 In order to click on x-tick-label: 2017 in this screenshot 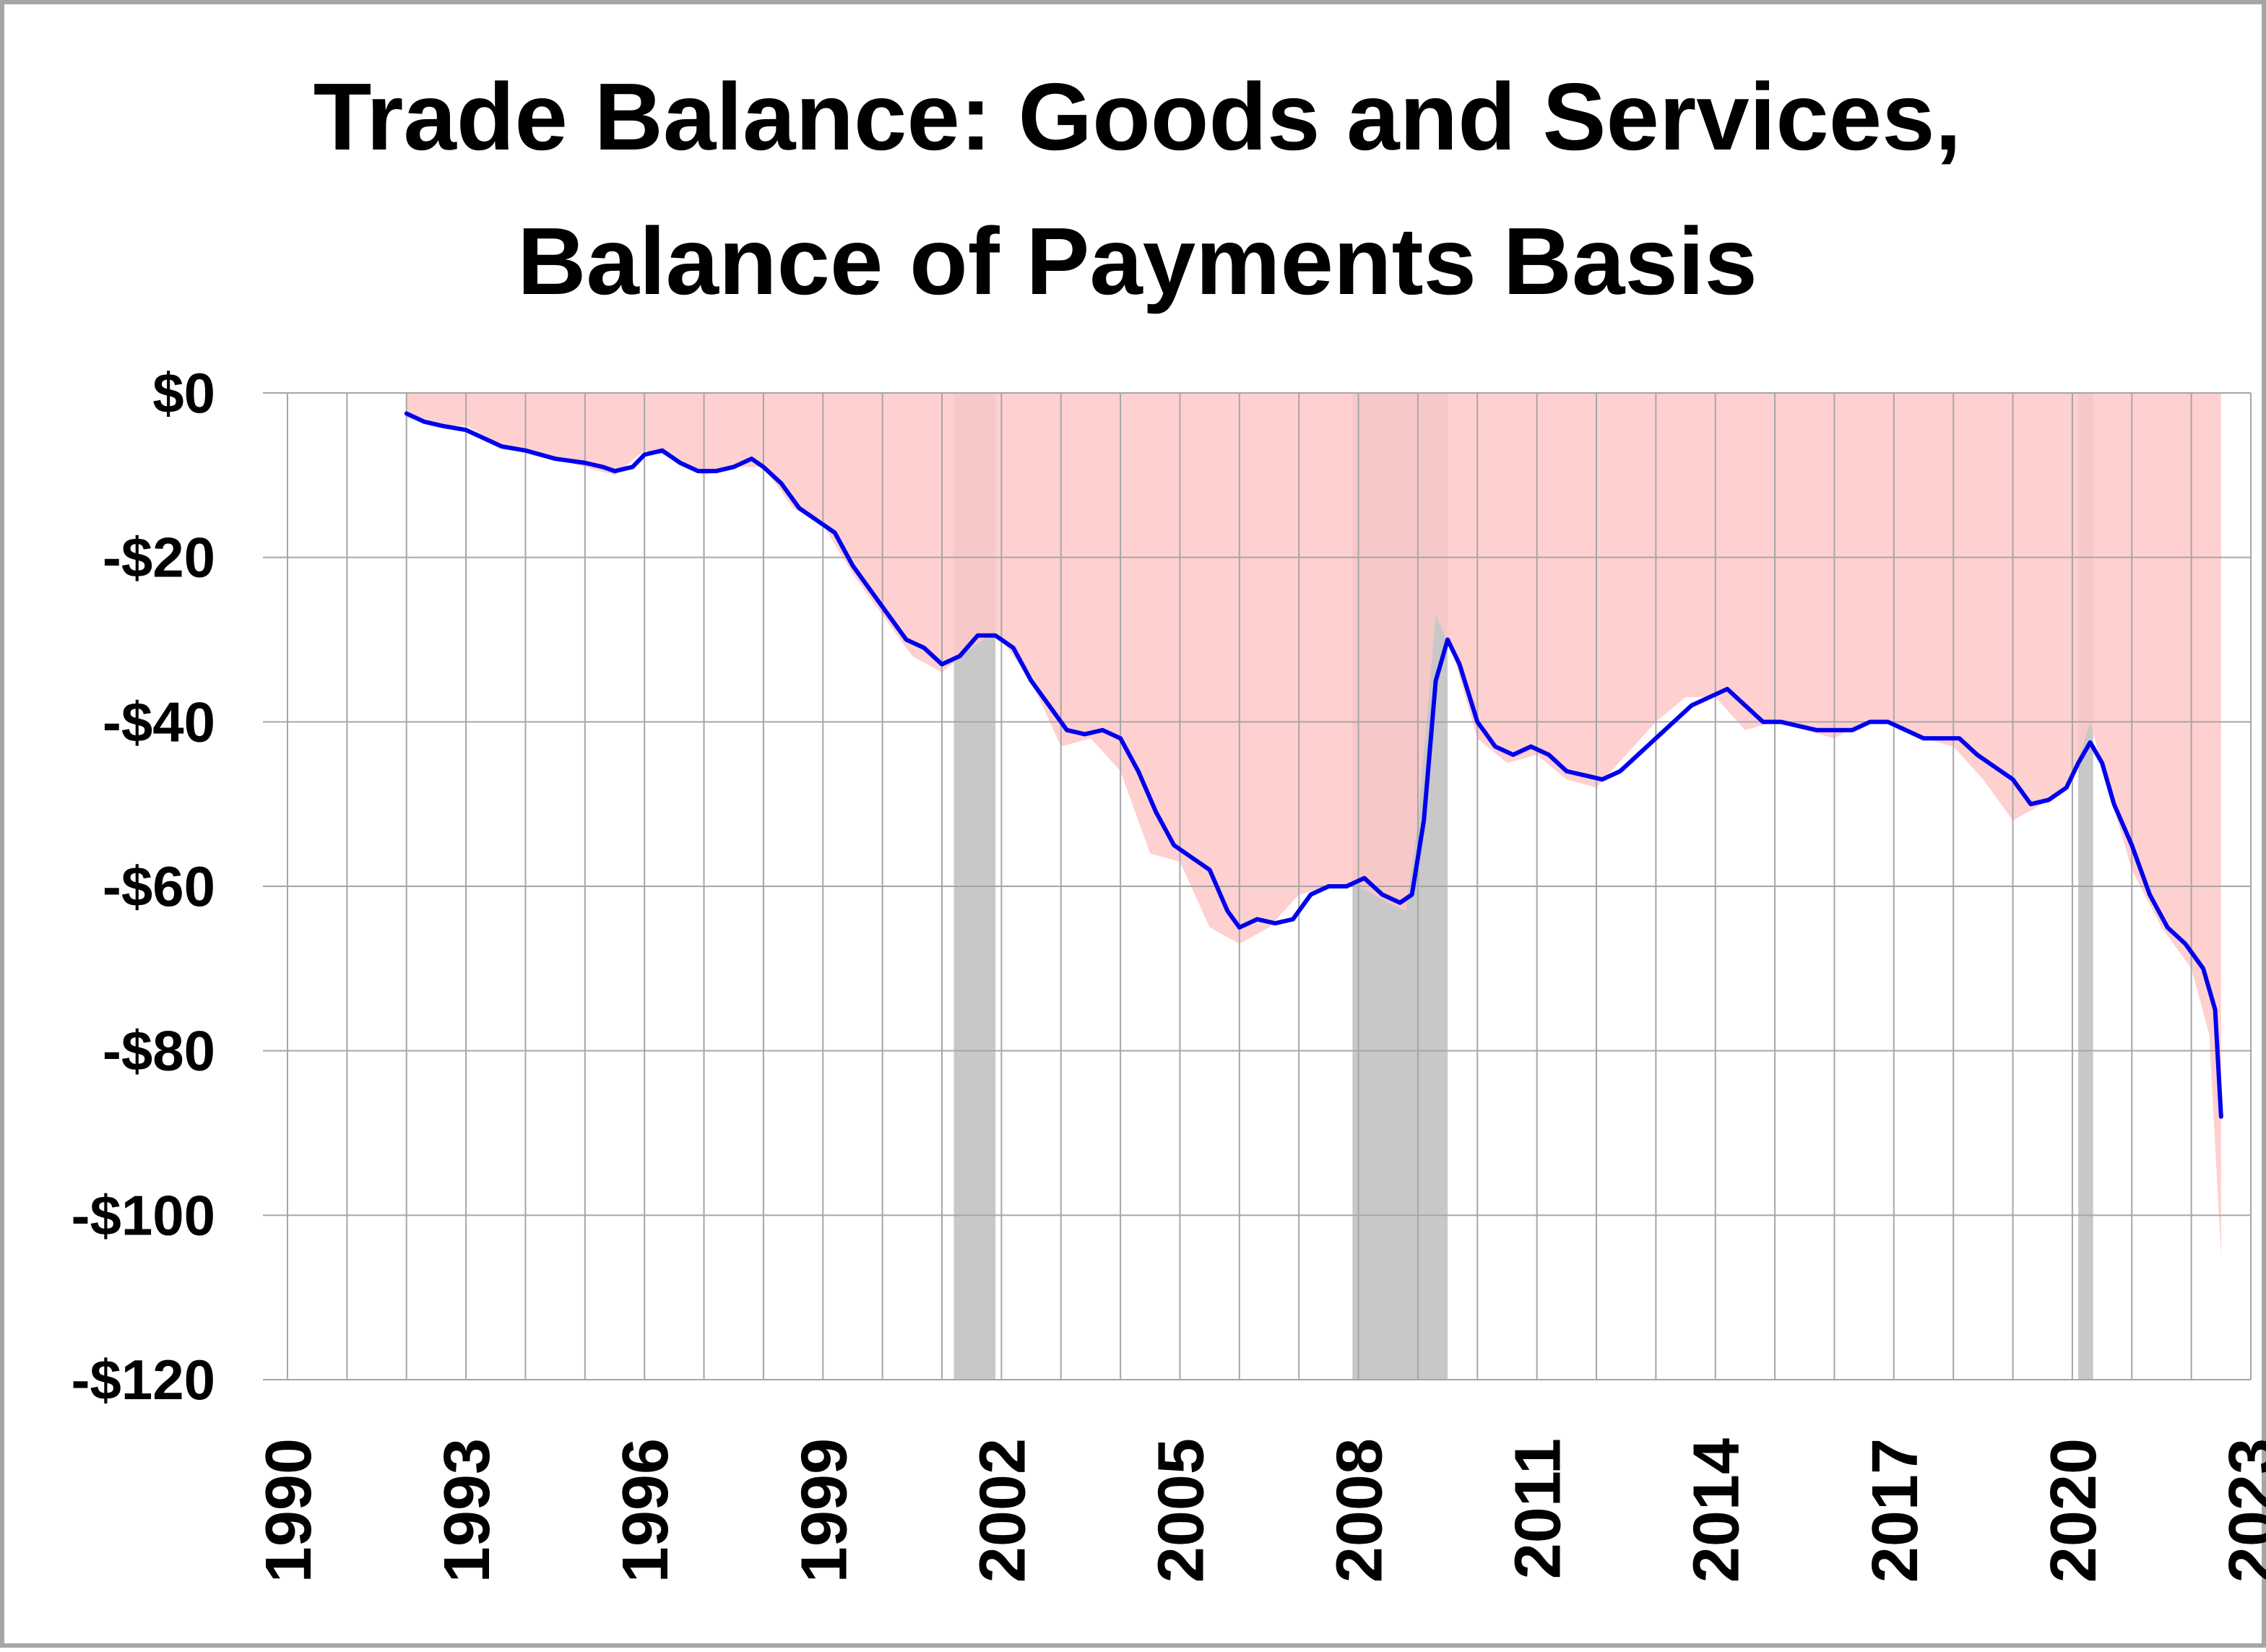, I will do `click(1895, 1510)`.